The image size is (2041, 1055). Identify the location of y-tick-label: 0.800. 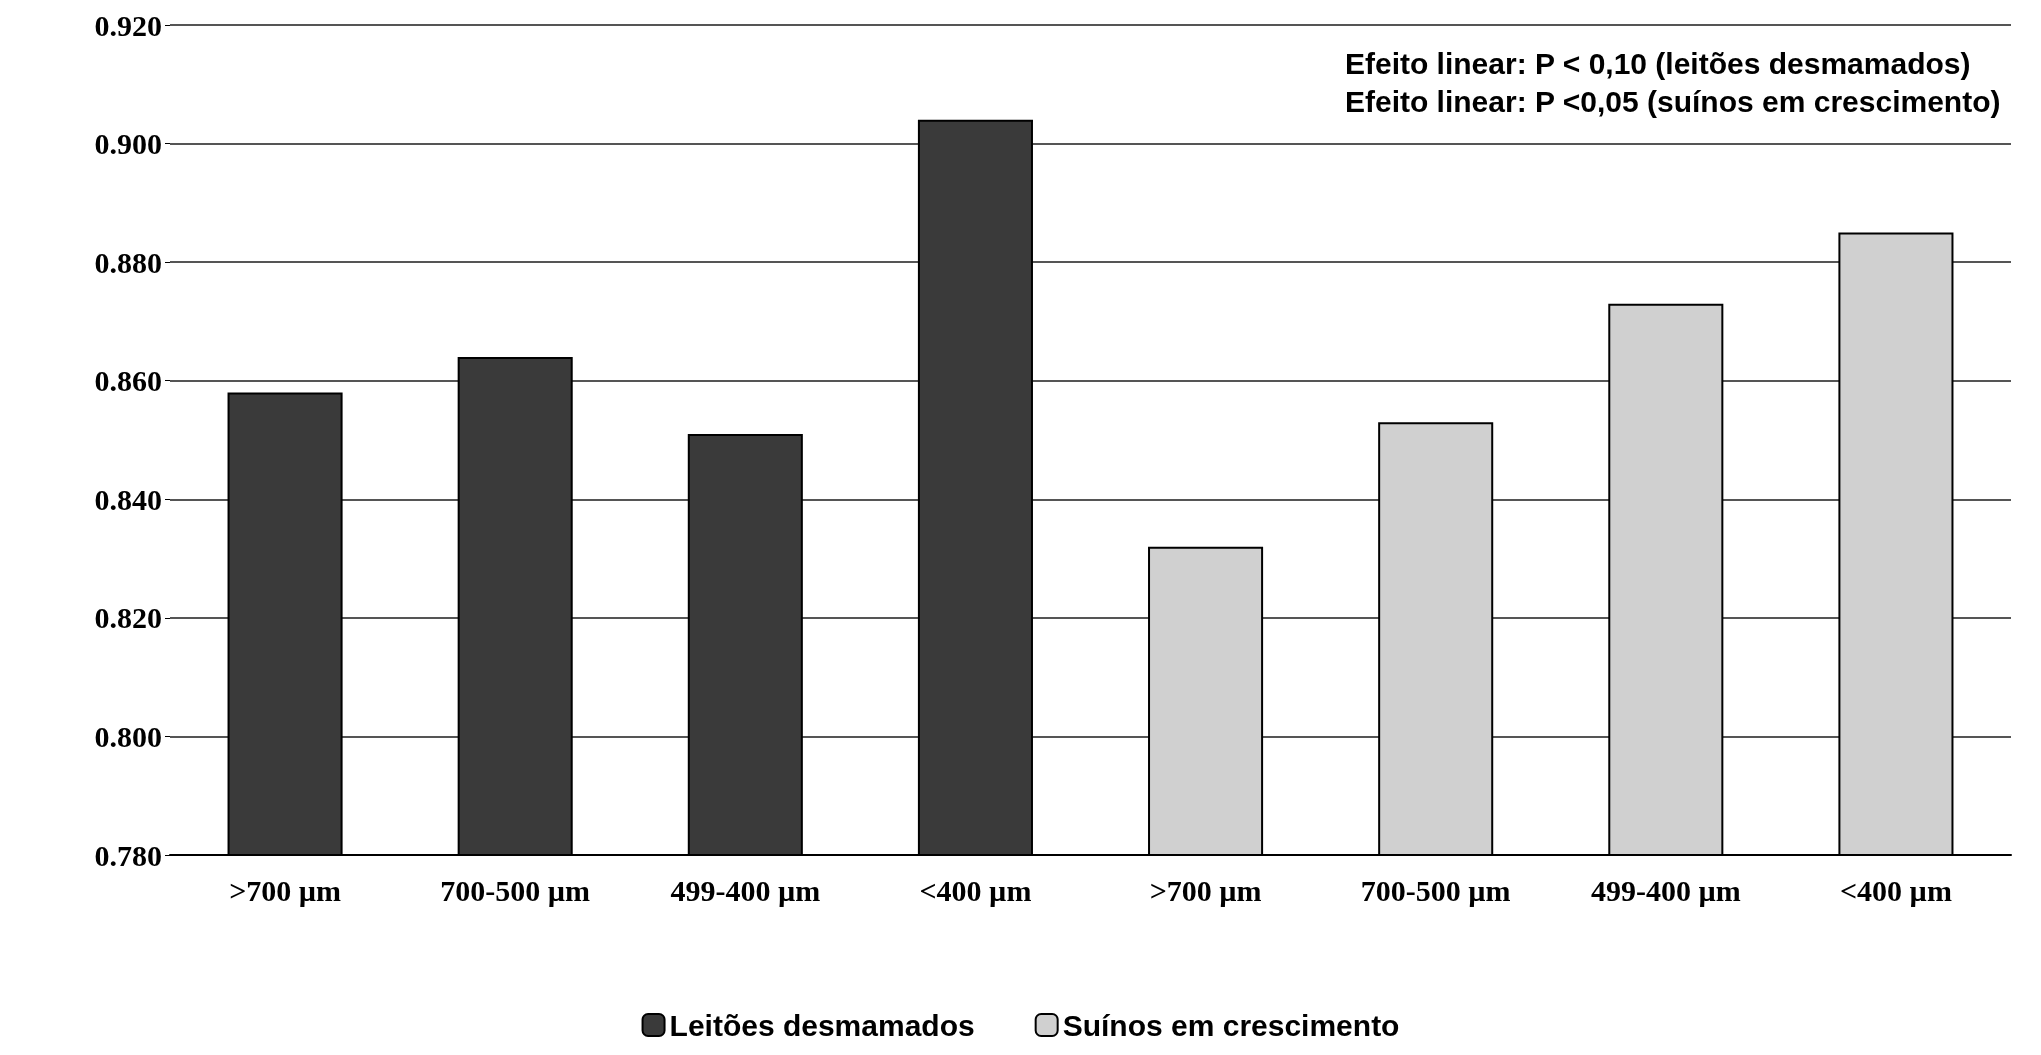
(128, 736).